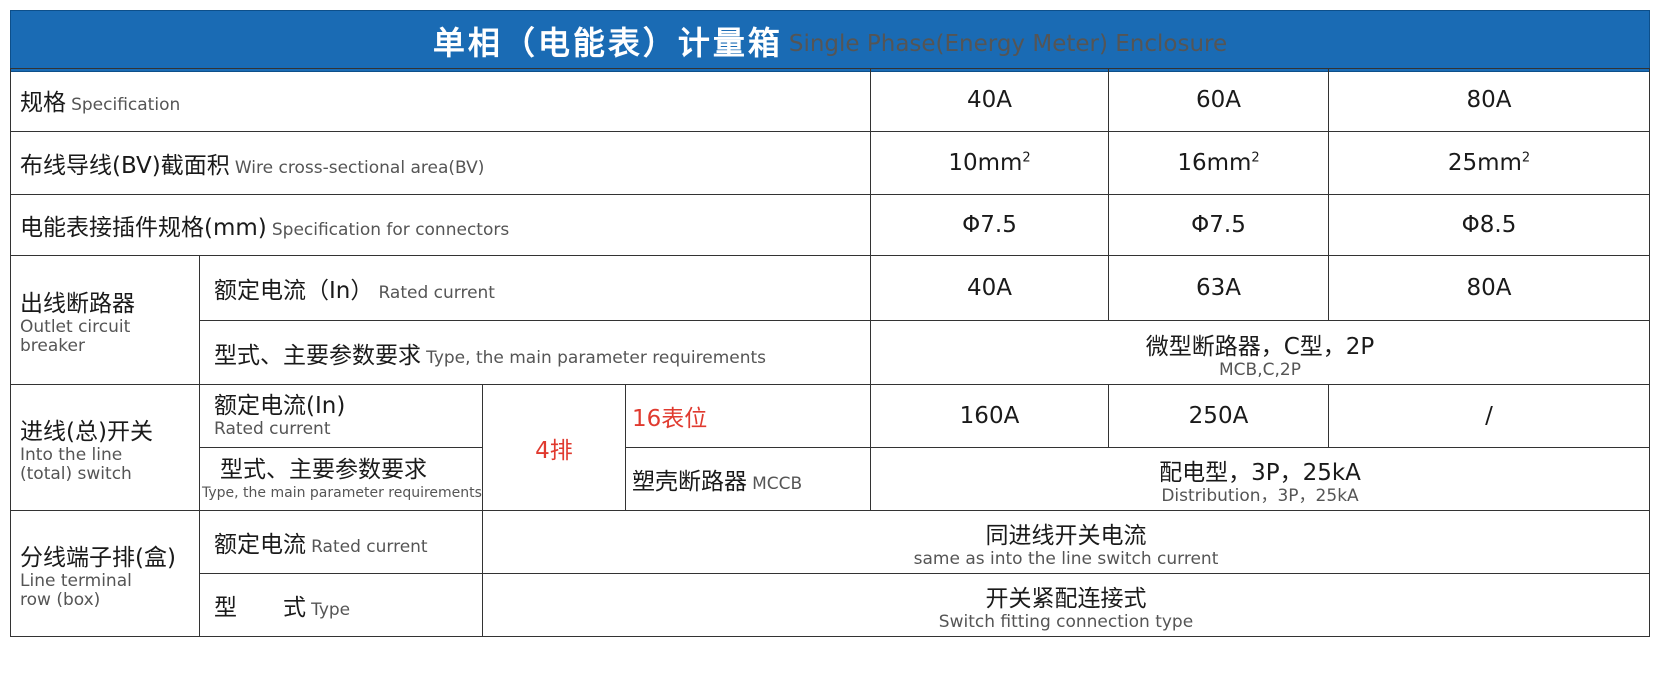 The height and width of the screenshot is (684, 1661). I want to click on outlet-type-value-en: MCB,C,2P, so click(1260, 369).